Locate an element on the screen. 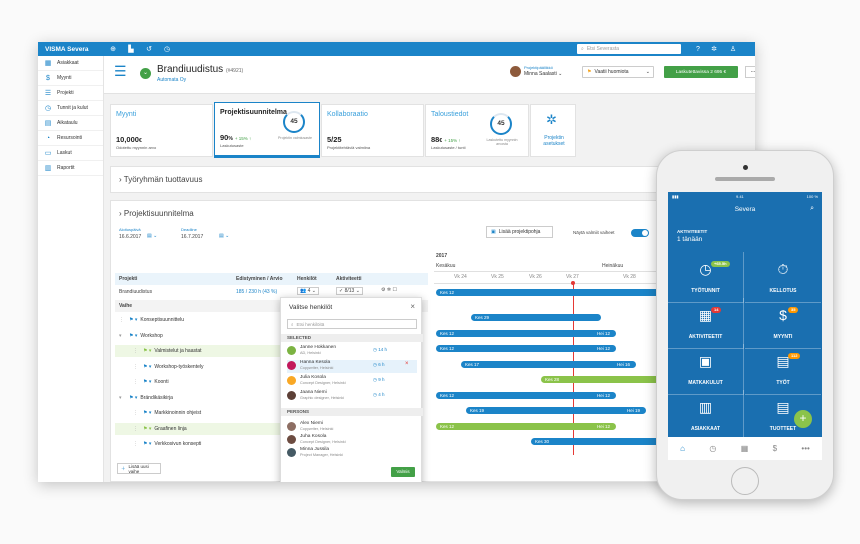  start-date: 16.6.2017 is located at coordinates (130, 237).